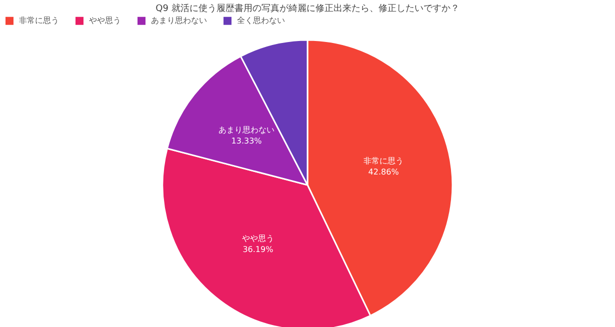 The width and height of the screenshot is (615, 327). What do you see at coordinates (384, 172) in the screenshot?
I see `data-label: 42.86%` at bounding box center [384, 172].